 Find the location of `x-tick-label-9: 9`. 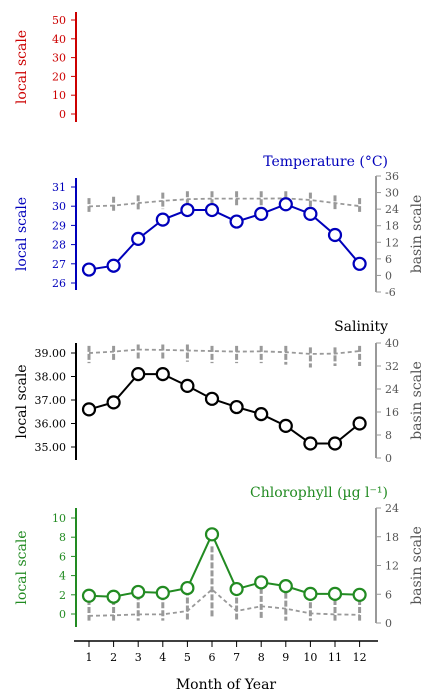

x-tick-label-9: 9 is located at coordinates (285, 657).